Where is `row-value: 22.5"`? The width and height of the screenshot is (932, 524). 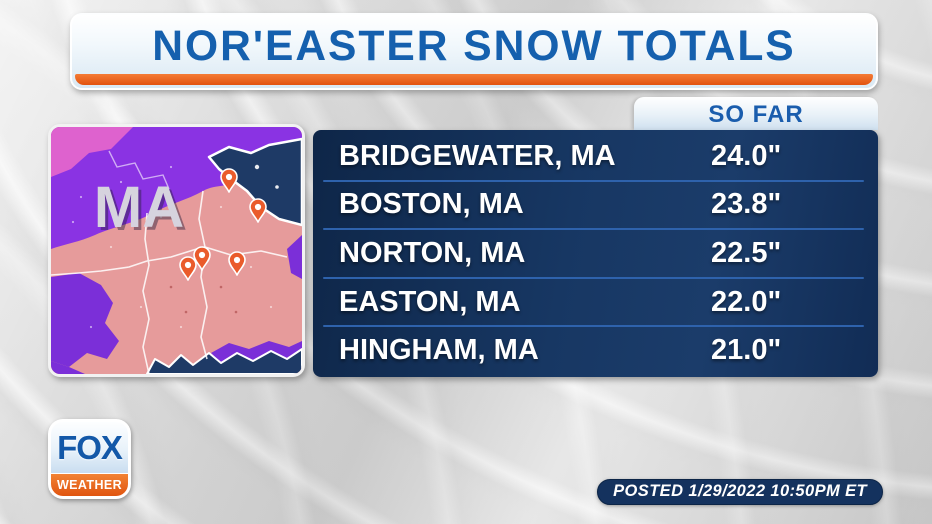
row-value: 22.5" is located at coordinates (746, 252).